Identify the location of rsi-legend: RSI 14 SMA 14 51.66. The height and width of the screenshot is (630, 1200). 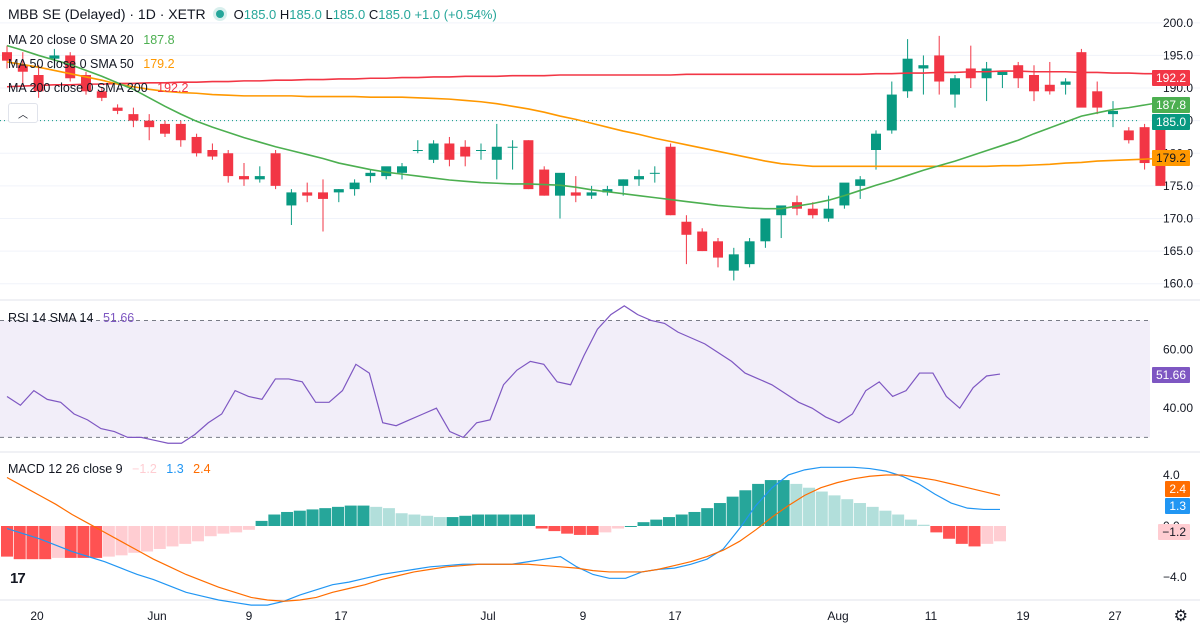
(74, 318).